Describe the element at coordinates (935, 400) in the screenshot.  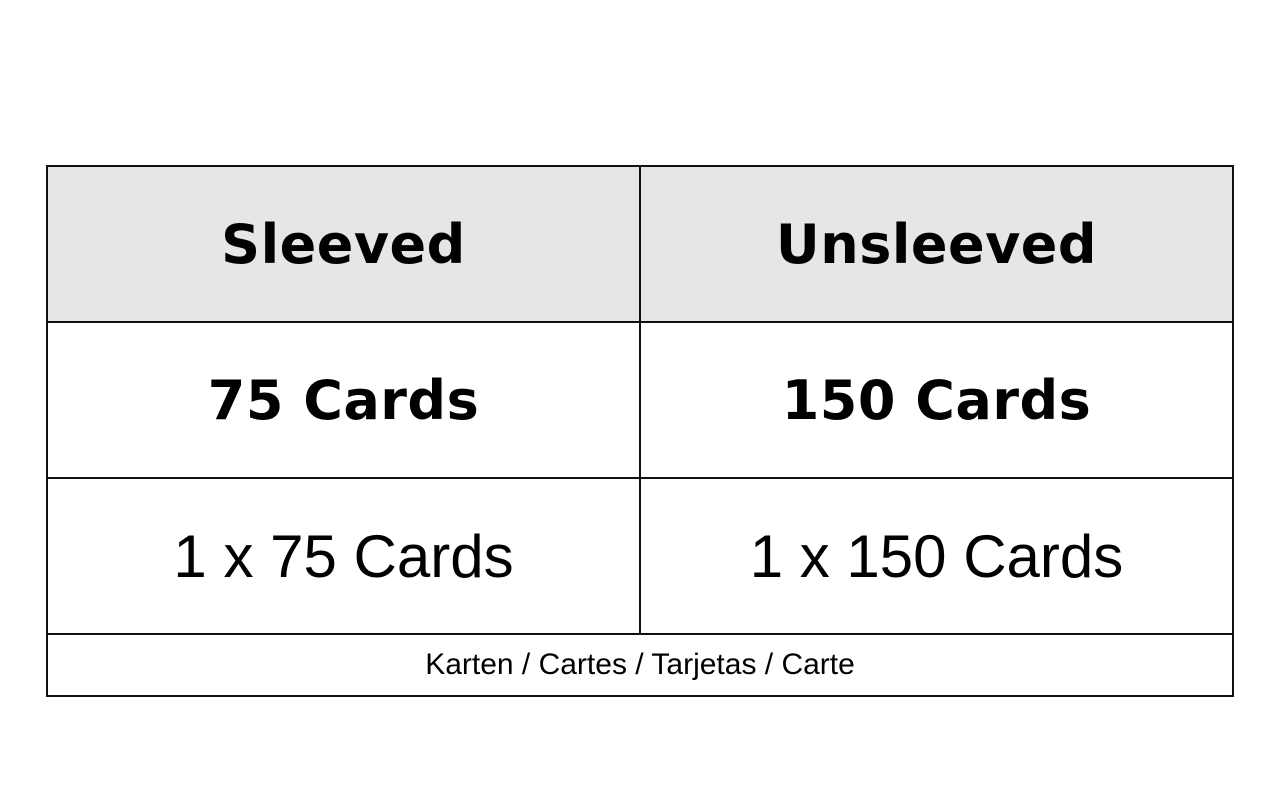
I see `unsleeved-capacity: 150 Cards` at that location.